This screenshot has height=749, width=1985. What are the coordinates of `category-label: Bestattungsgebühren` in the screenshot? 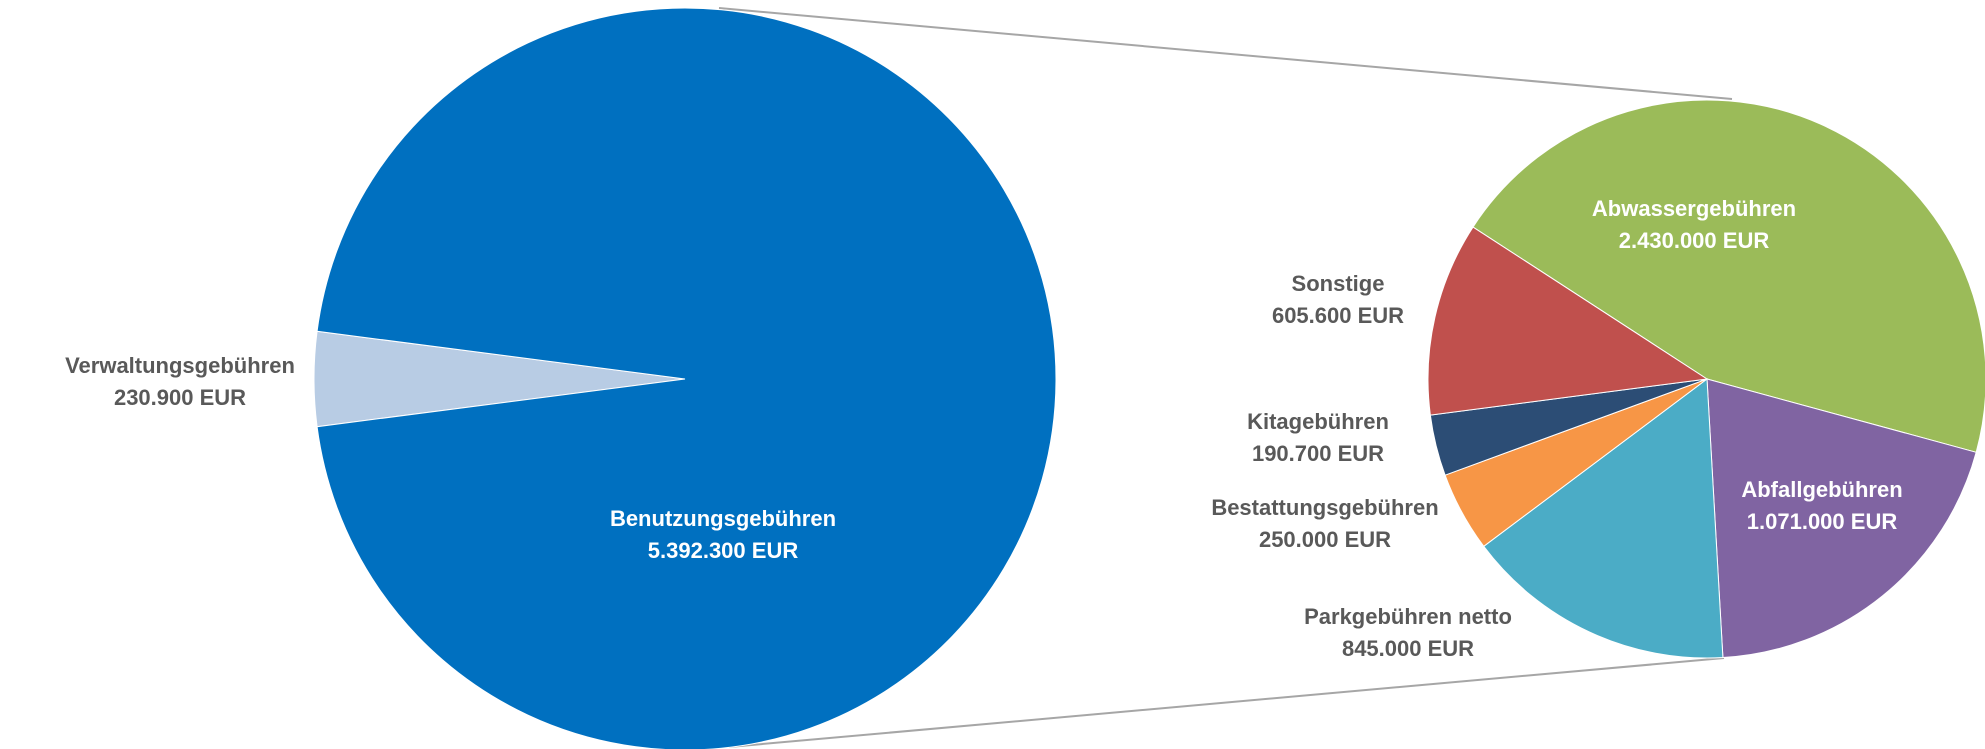 It's located at (1324, 507).